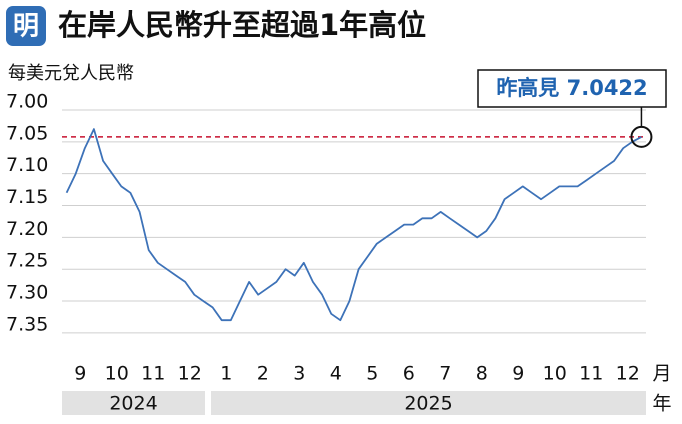 The width and height of the screenshot is (682, 424). What do you see at coordinates (27, 102) in the screenshot?
I see `y-tick-label: 7.00` at bounding box center [27, 102].